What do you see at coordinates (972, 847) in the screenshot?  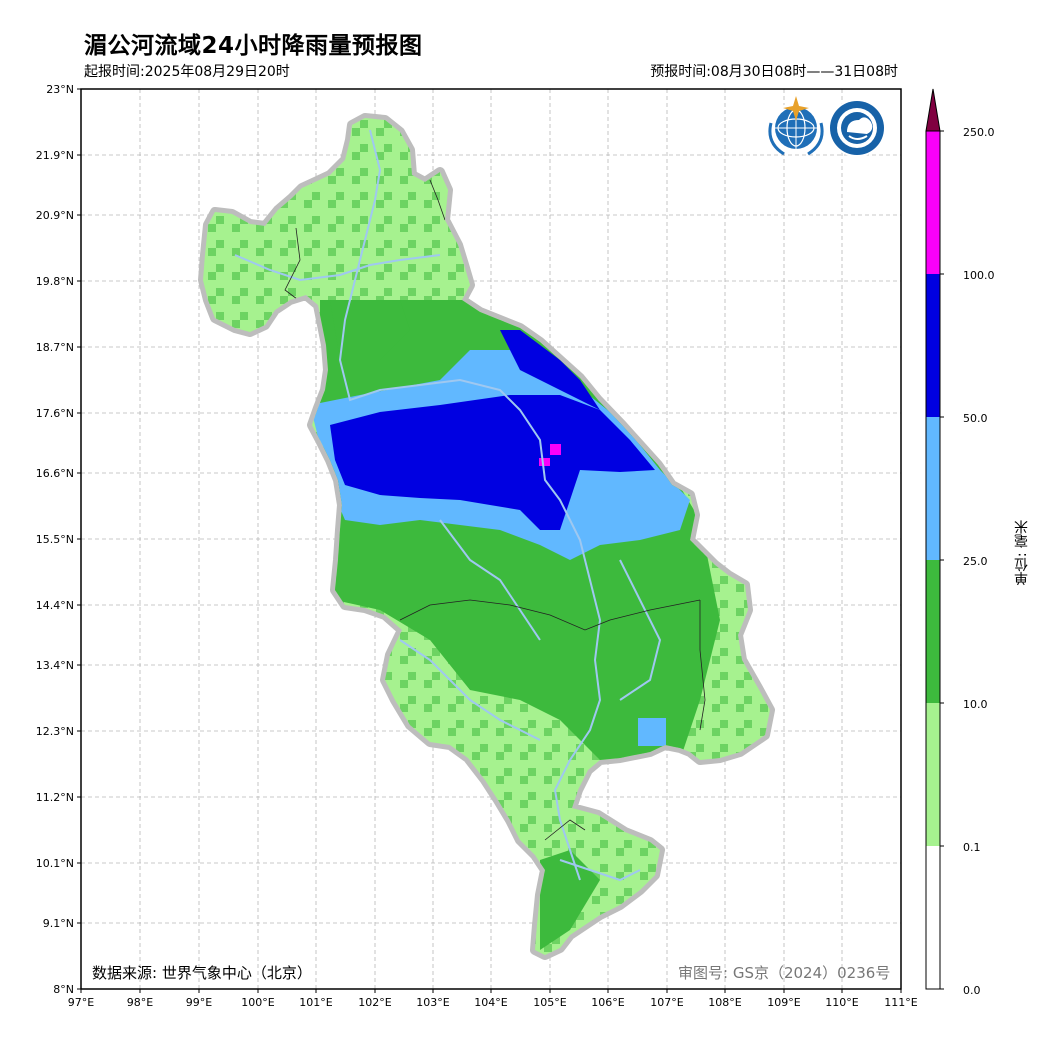 I see `legend-level: 0.1` at bounding box center [972, 847].